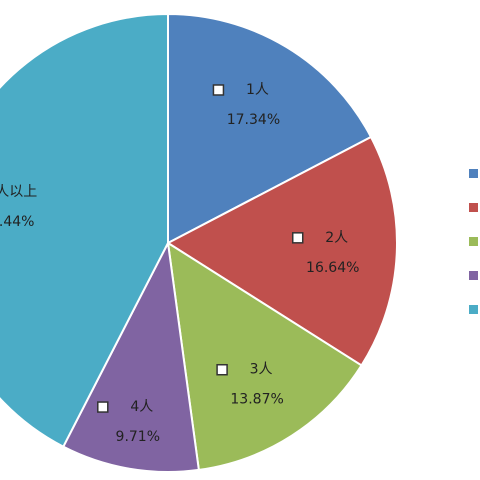  Describe the element at coordinates (17, 222) in the screenshot. I see `data-label-value-5: 42.44%` at that location.